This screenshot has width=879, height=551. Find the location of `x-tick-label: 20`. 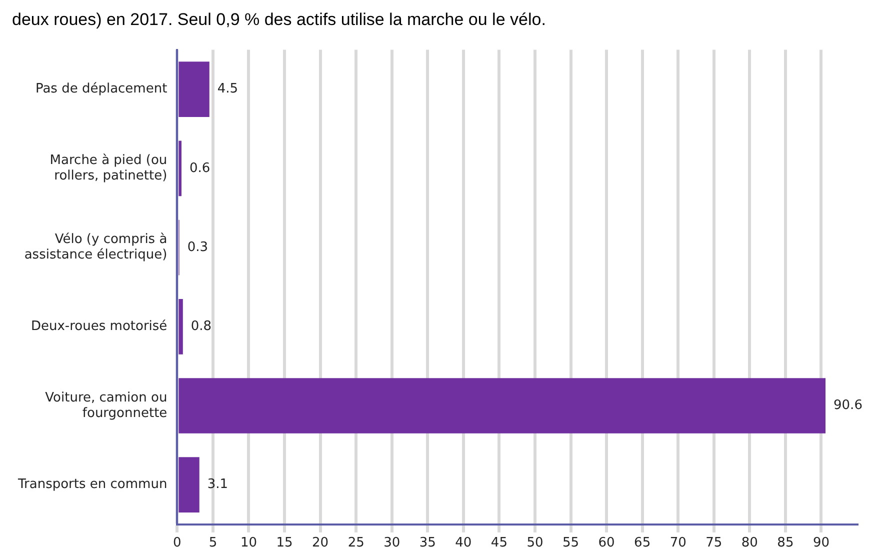

x-tick-label: 20 is located at coordinates (320, 543).